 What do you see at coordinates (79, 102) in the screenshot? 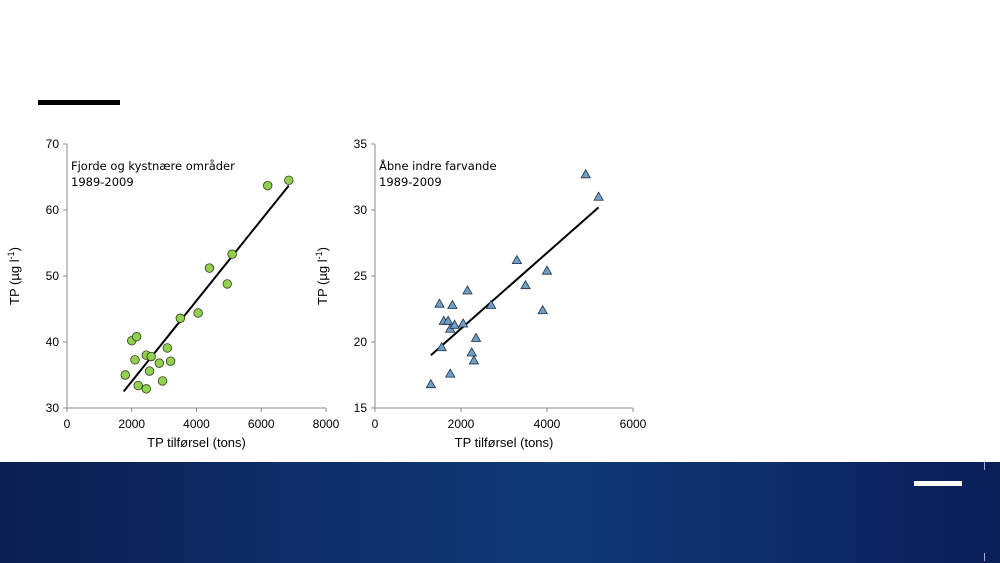
I see `title-accent-rule` at bounding box center [79, 102].